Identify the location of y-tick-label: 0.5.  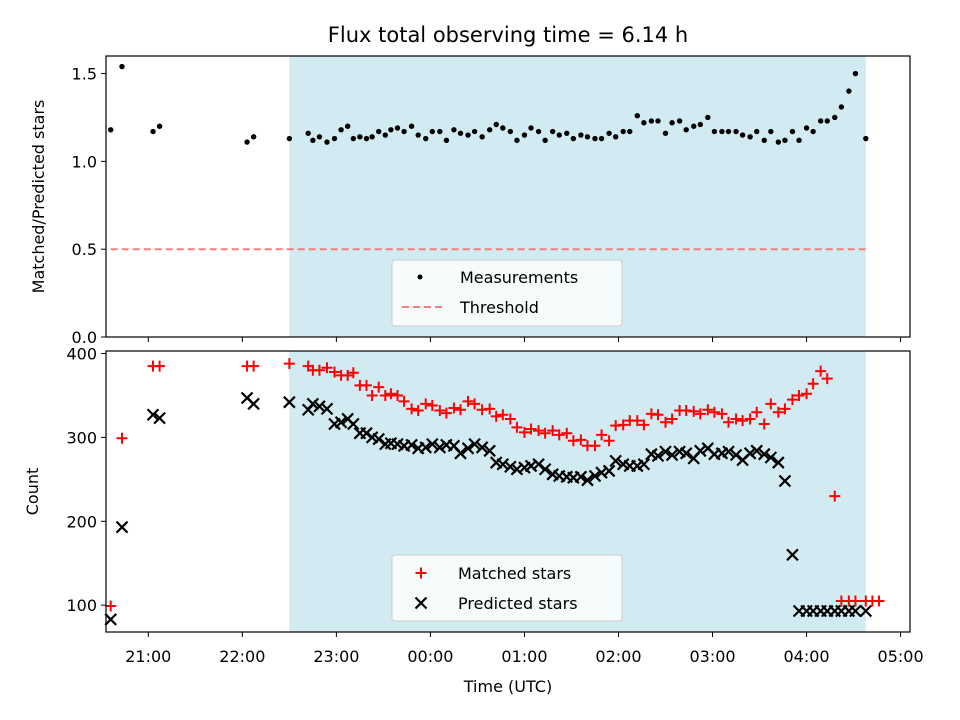
(84, 249).